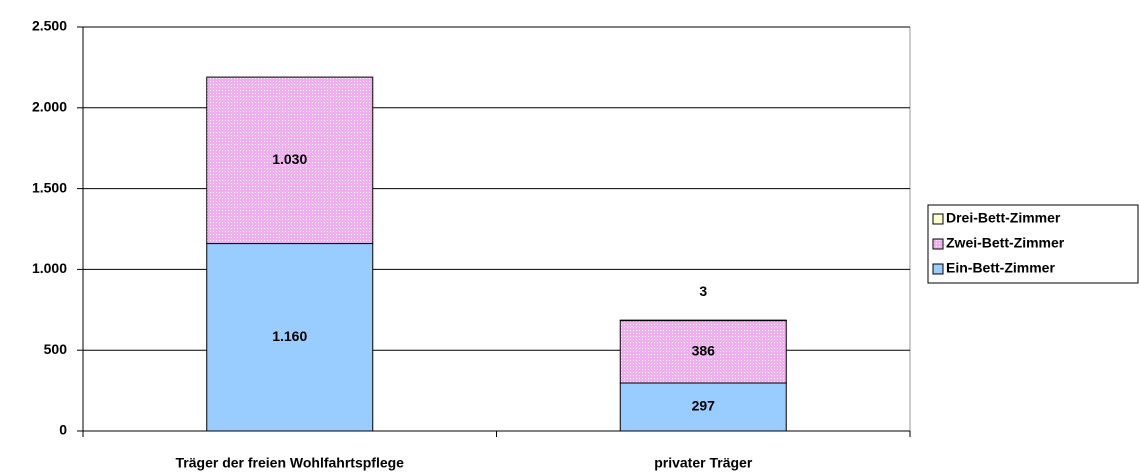 Image resolution: width=1139 pixels, height=473 pixels. I want to click on data-label: 386, so click(704, 351).